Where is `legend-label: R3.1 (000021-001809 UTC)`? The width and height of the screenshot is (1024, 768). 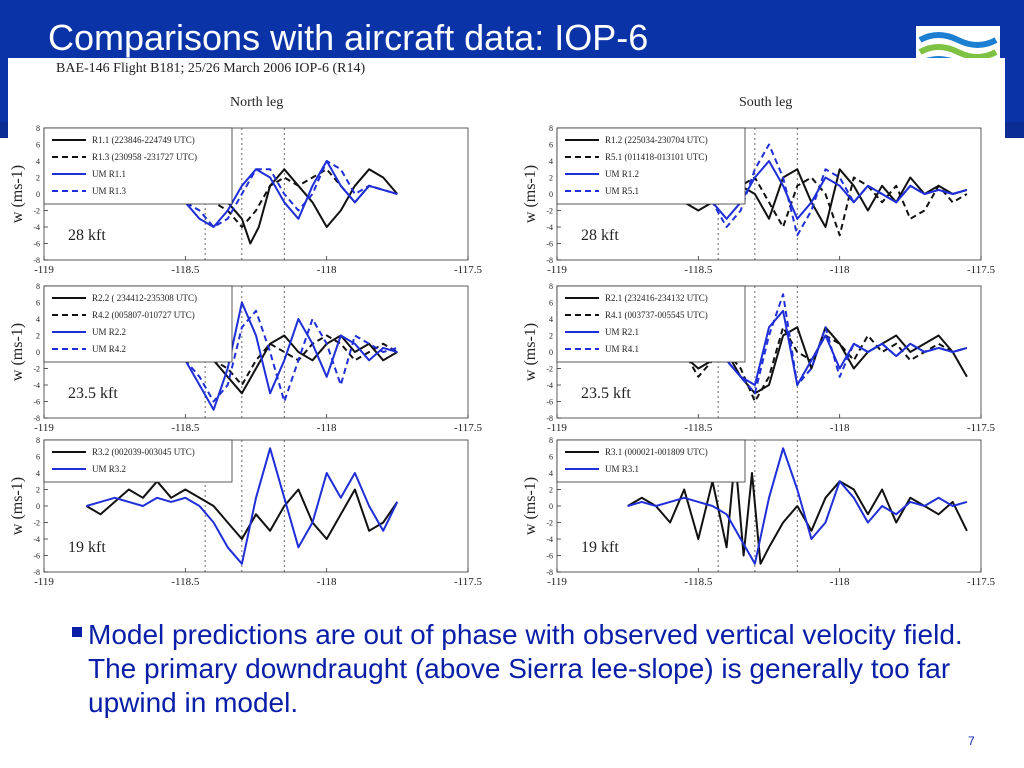
legend-label: R3.1 (000021-001809 UTC) is located at coordinates (656, 452).